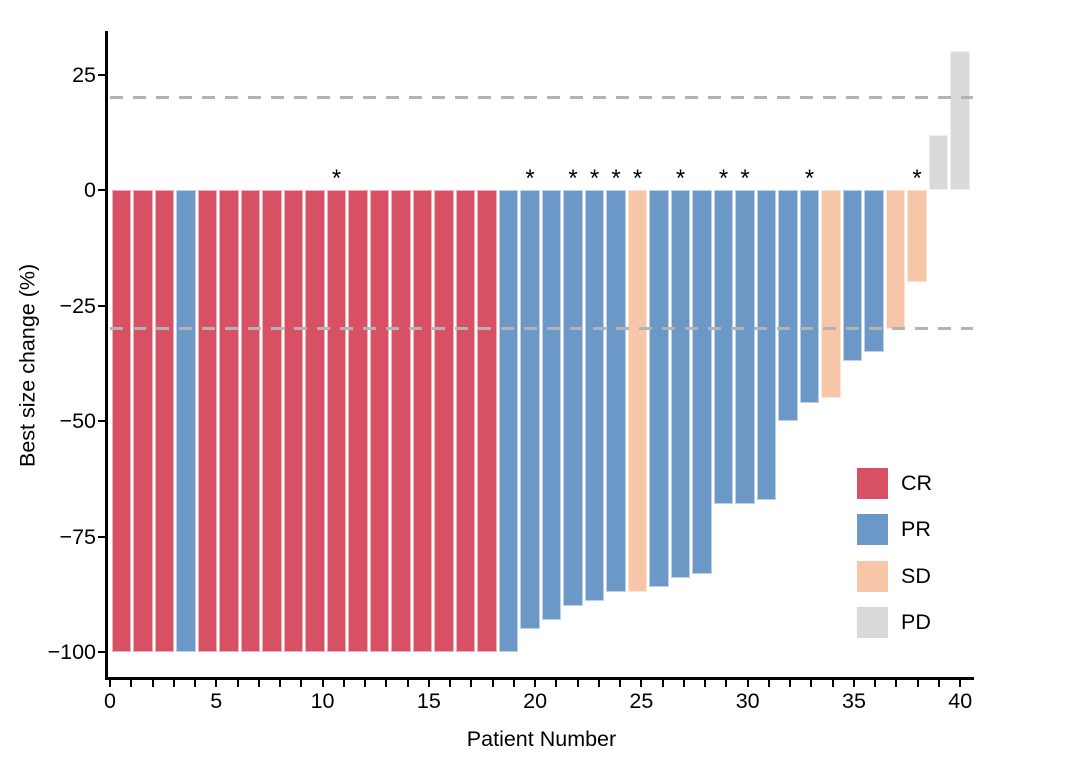  I want to click on y-axis-line, so click(106, 355).